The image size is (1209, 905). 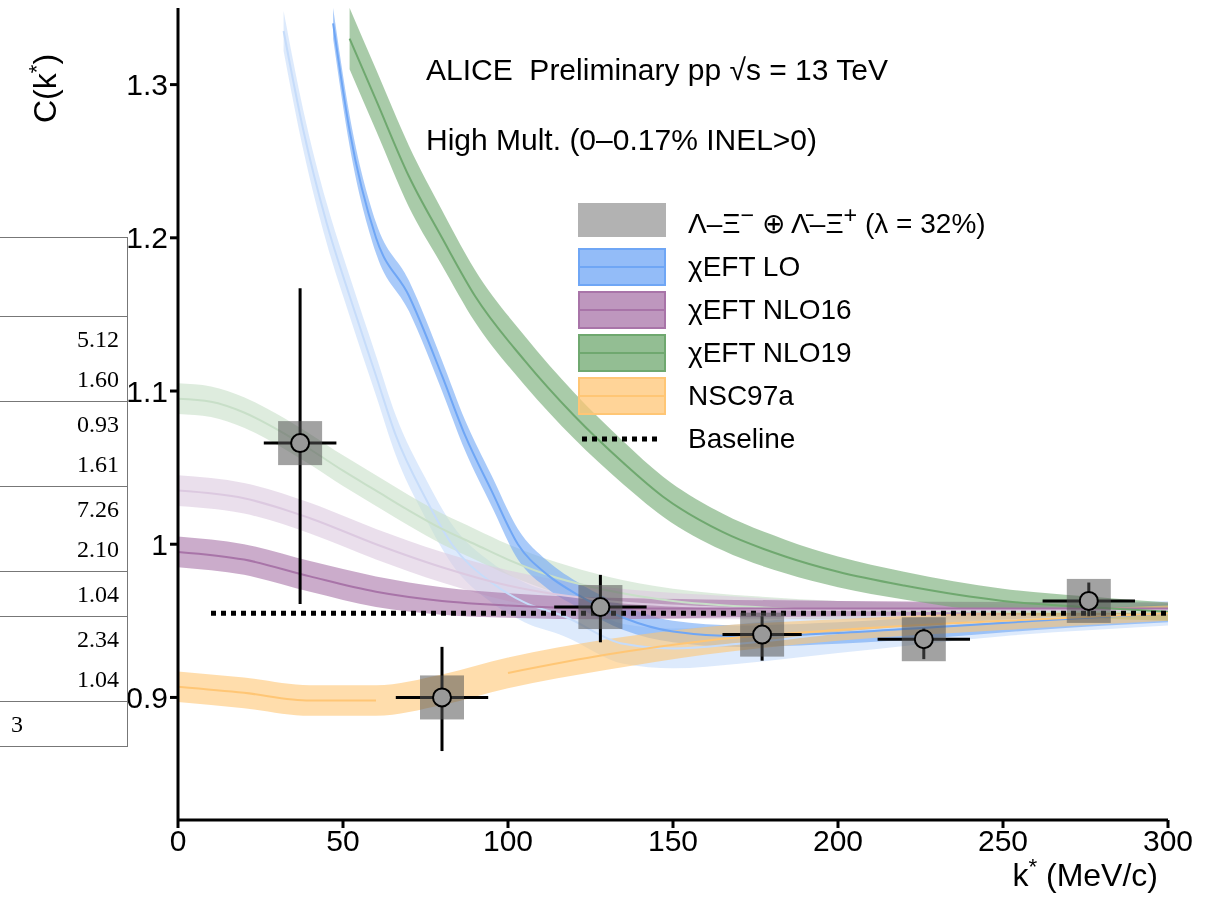 I want to click on x-tick-label: 200, so click(x=838, y=841).